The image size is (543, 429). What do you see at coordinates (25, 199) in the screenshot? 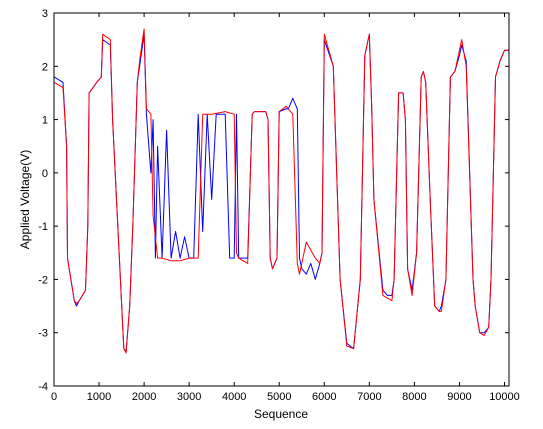
I see `y-axis-label: Applied Voltage(V)` at bounding box center [25, 199].